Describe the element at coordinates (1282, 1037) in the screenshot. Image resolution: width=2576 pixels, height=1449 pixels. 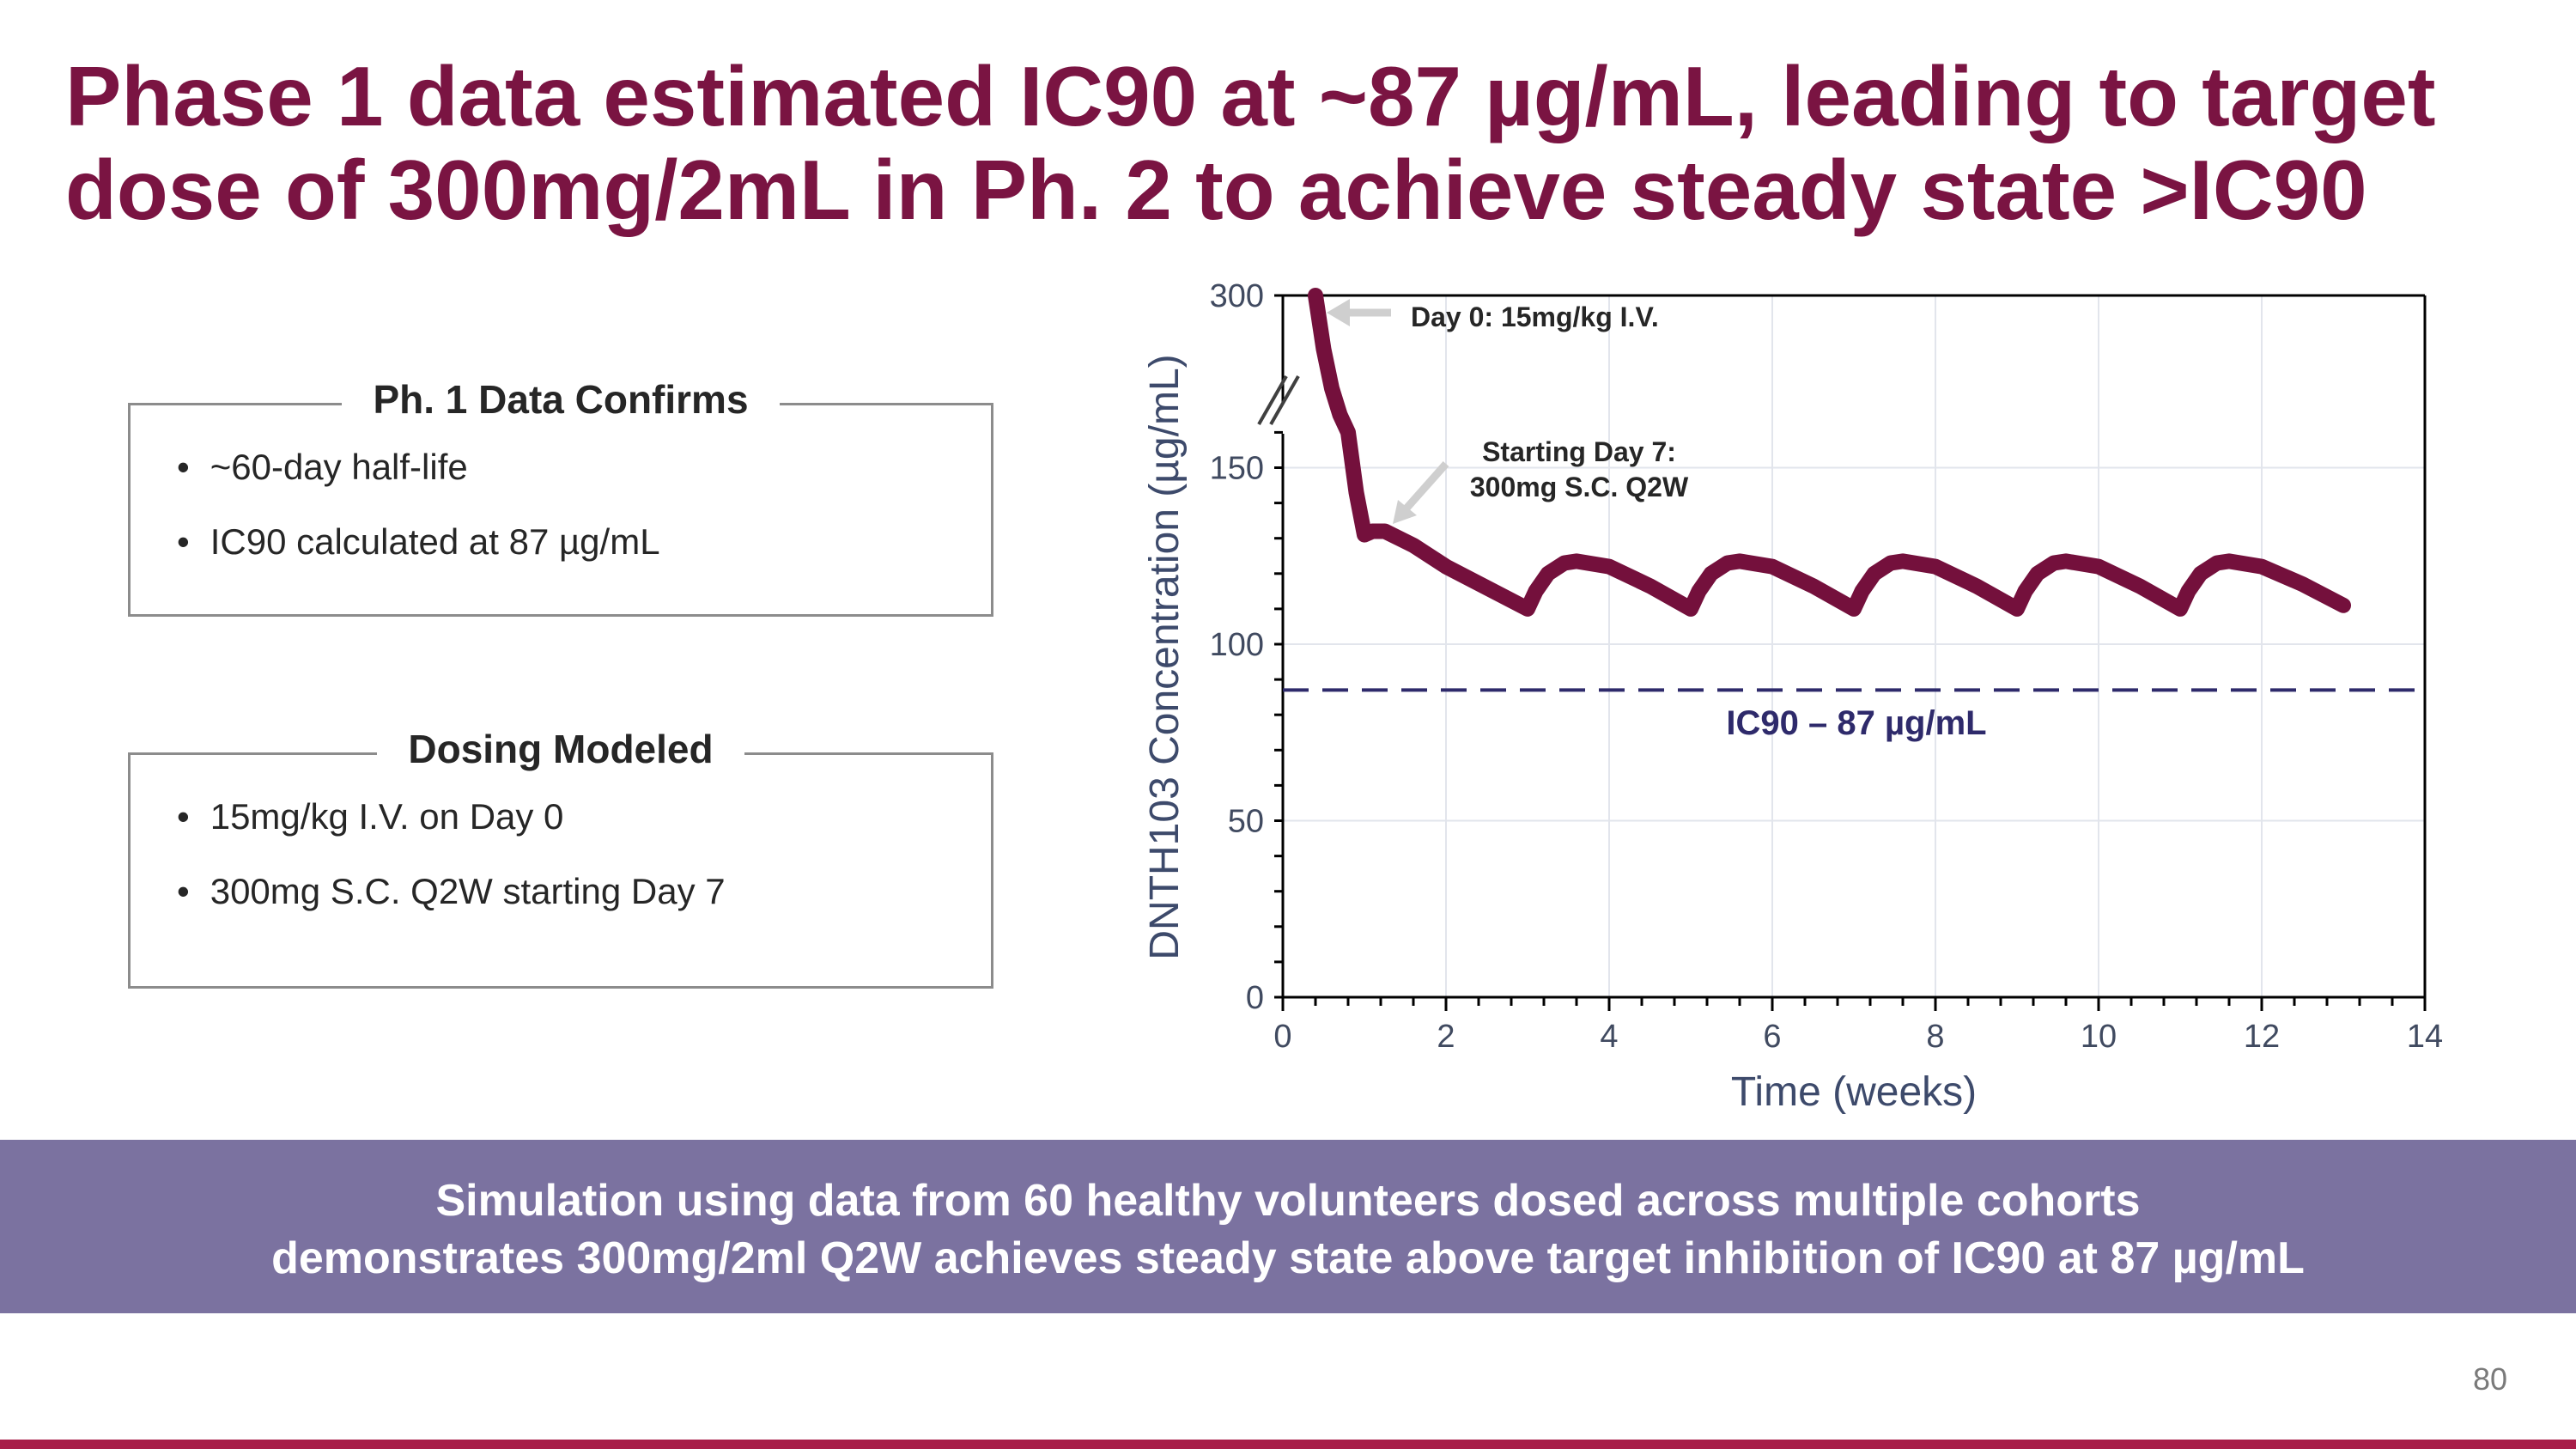
I see `x-tick-label: 0` at that location.